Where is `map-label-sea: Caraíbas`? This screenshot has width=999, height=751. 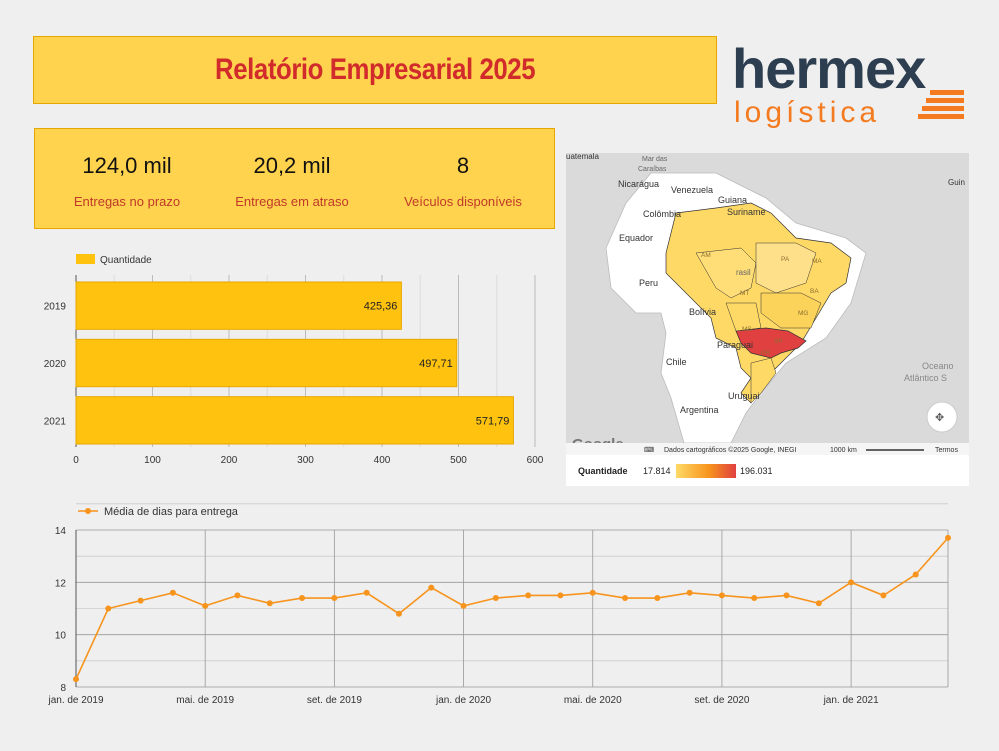
map-label-sea: Caraíbas is located at coordinates (652, 169).